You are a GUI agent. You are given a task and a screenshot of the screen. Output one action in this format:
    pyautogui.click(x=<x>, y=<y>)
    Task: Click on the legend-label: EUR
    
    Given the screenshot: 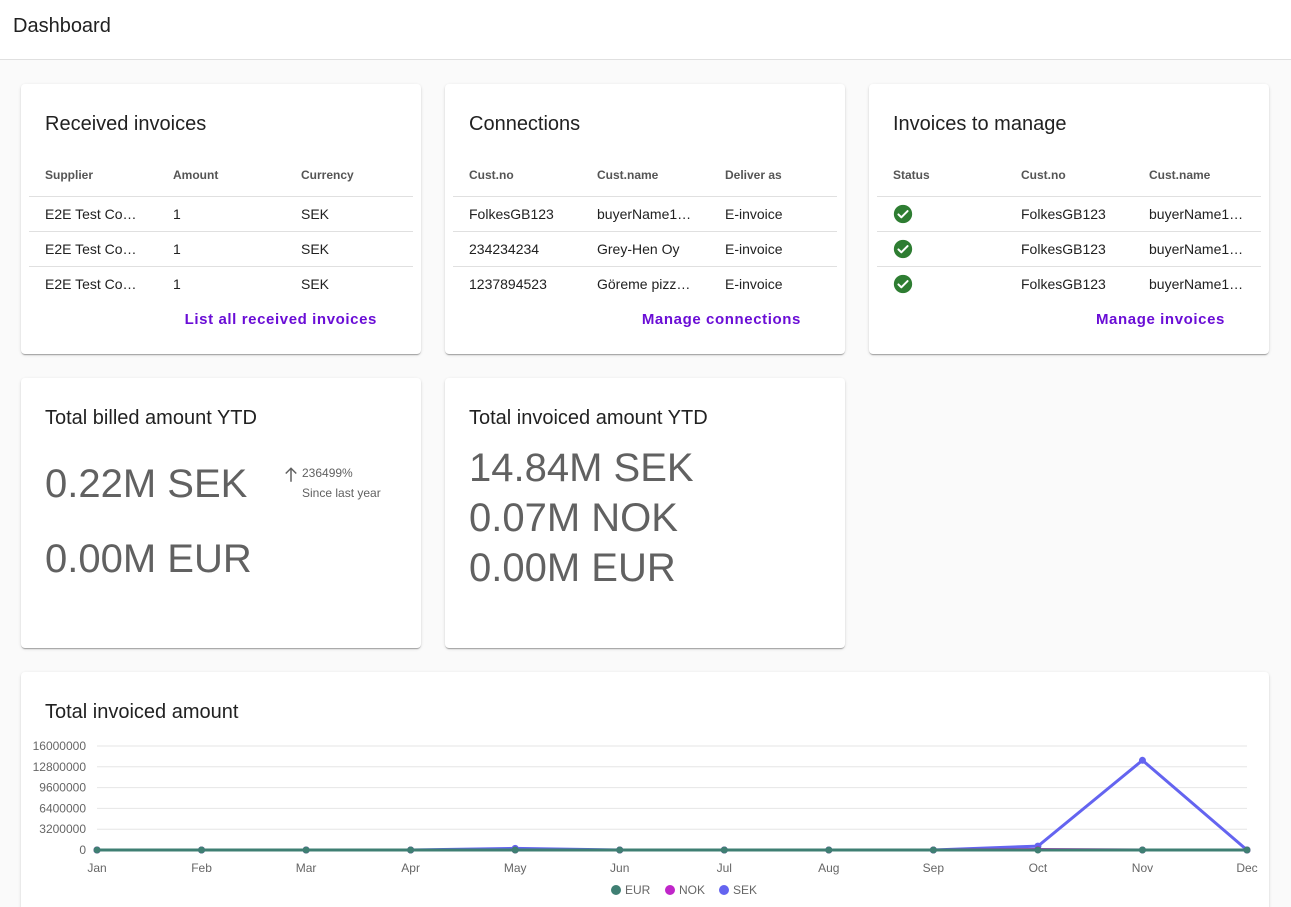 What is the action you would take?
    pyautogui.click(x=638, y=890)
    